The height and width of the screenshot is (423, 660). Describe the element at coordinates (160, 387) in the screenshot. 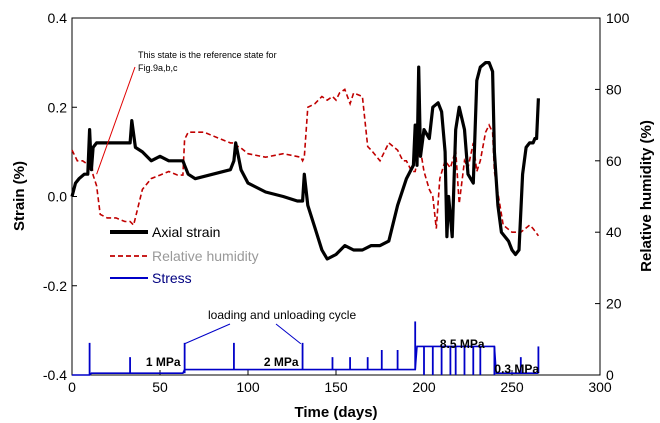

I see `x-tick-label: 50` at that location.